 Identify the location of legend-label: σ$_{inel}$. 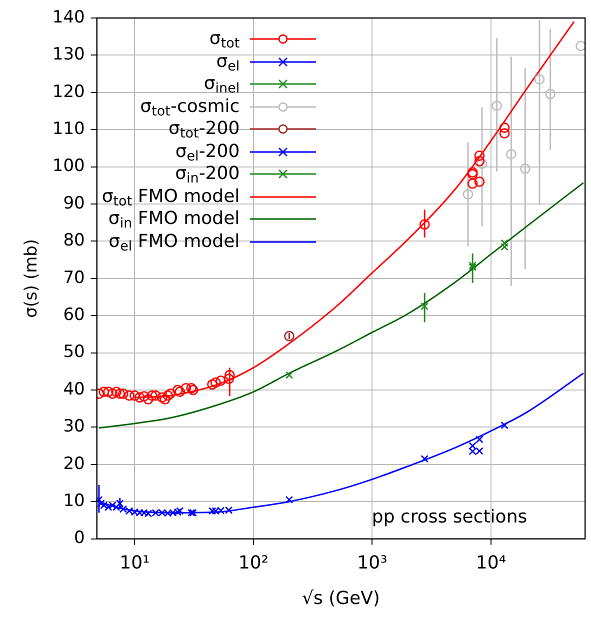
(222, 84).